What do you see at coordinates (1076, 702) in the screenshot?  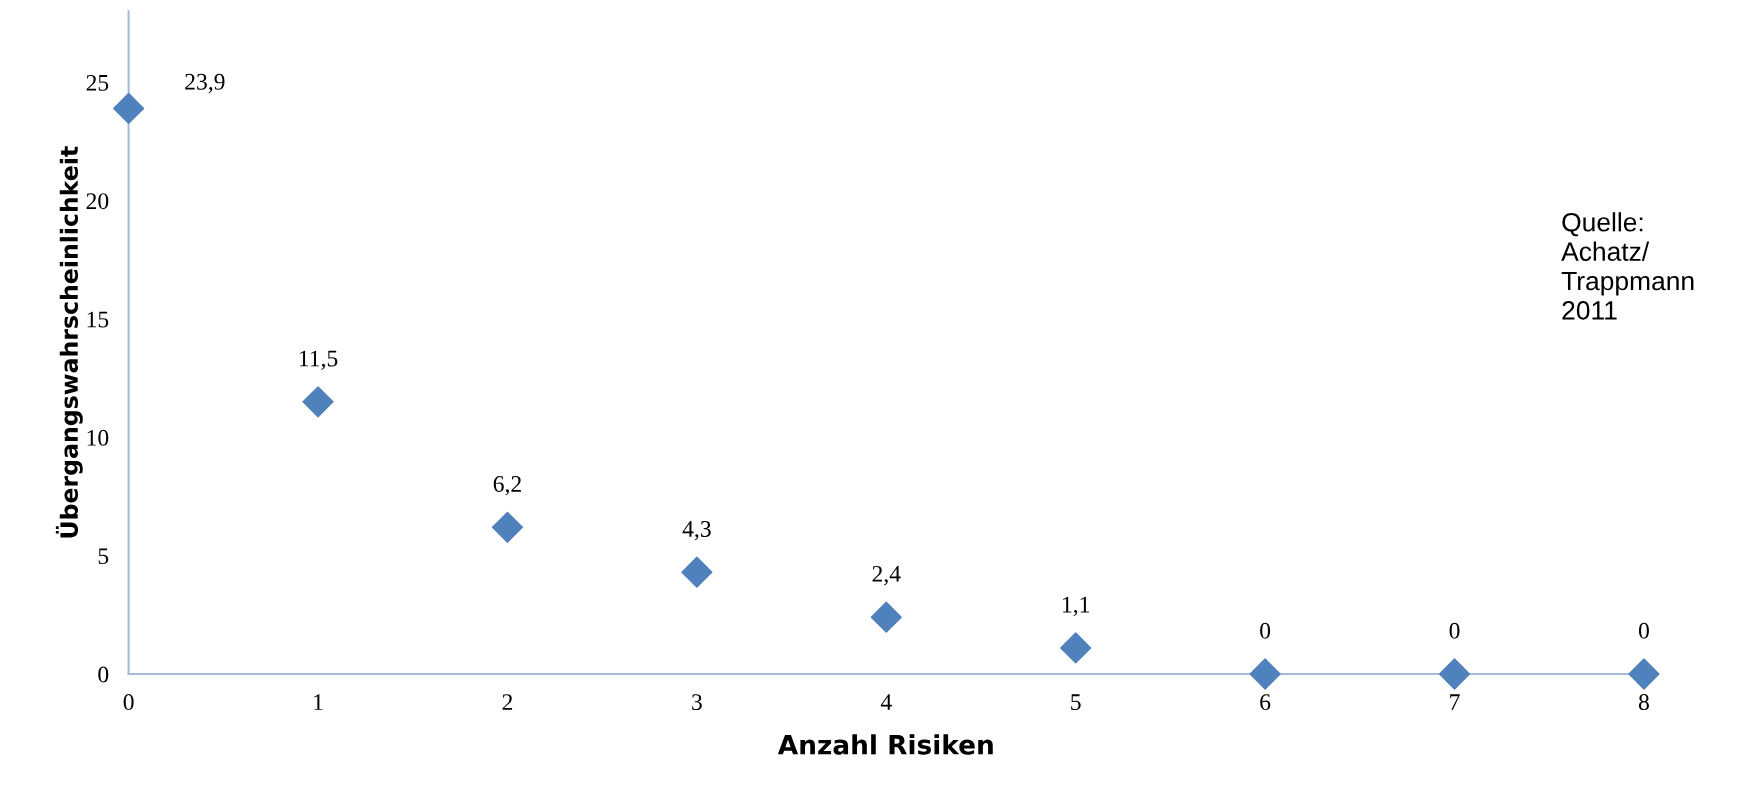 I see `x-tick-label: 5` at bounding box center [1076, 702].